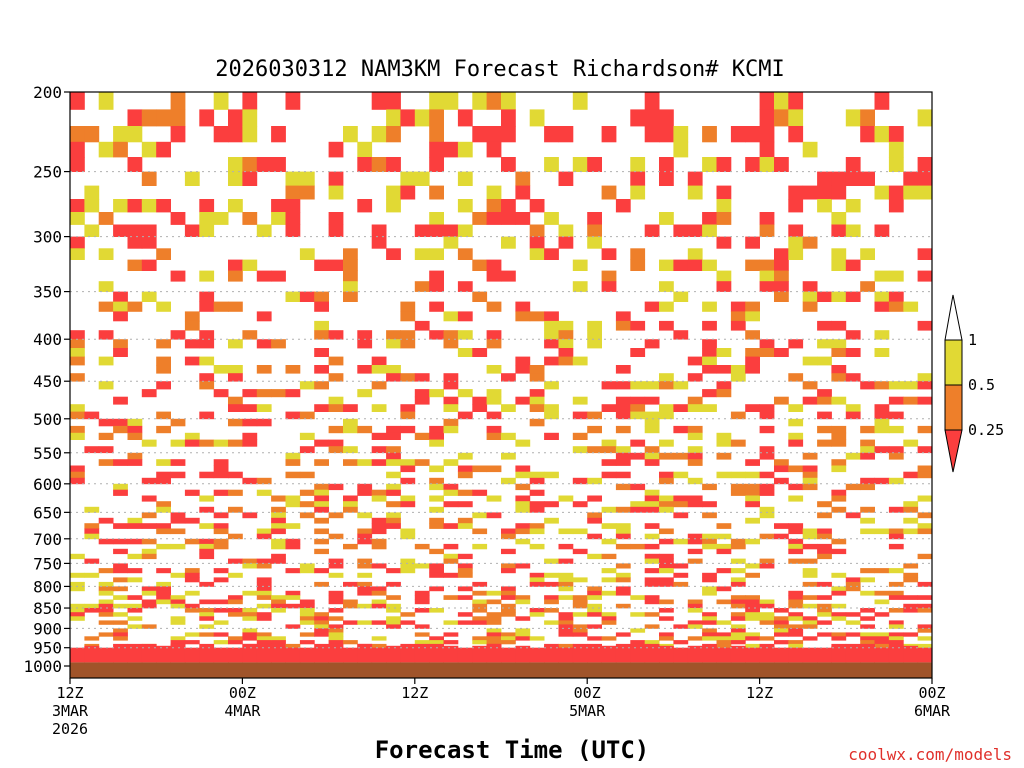 The width and height of the screenshot is (1024, 768). I want to click on credit-link: coolwx.com/models, so click(930, 754).